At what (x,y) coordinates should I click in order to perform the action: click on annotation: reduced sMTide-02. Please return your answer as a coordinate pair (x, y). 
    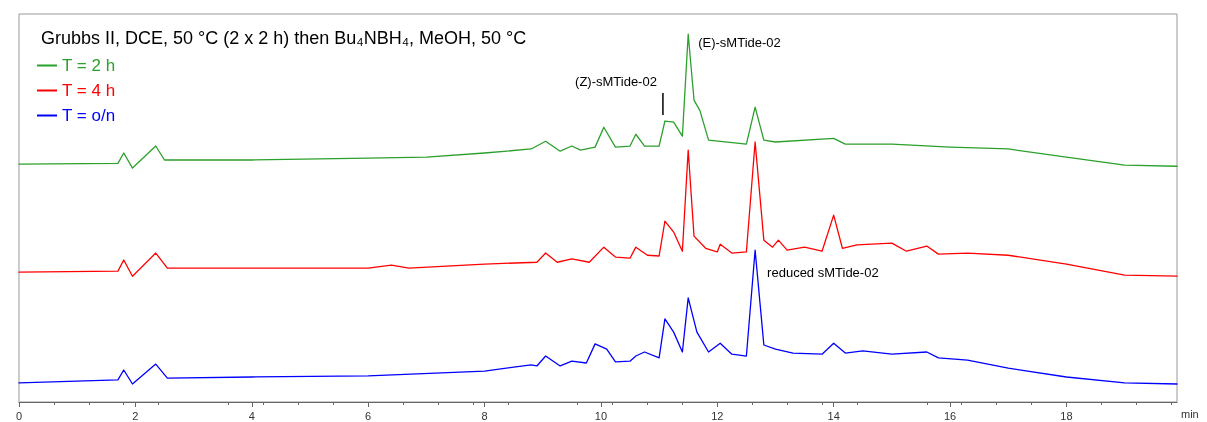
    Looking at the image, I should click on (823, 272).